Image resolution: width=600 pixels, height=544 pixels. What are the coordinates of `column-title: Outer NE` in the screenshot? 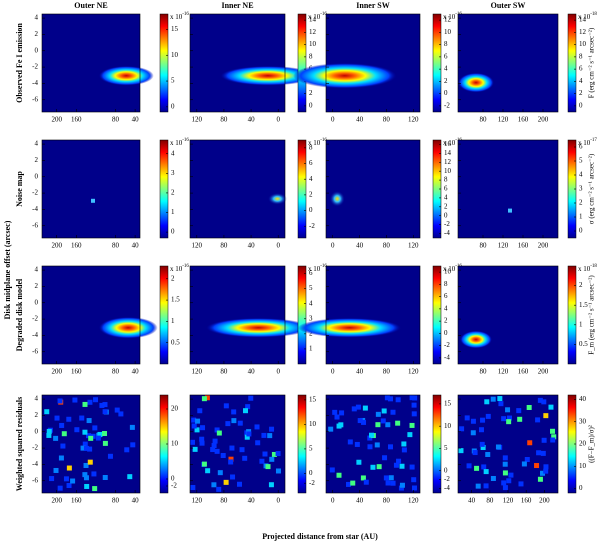 It's located at (90, 5).